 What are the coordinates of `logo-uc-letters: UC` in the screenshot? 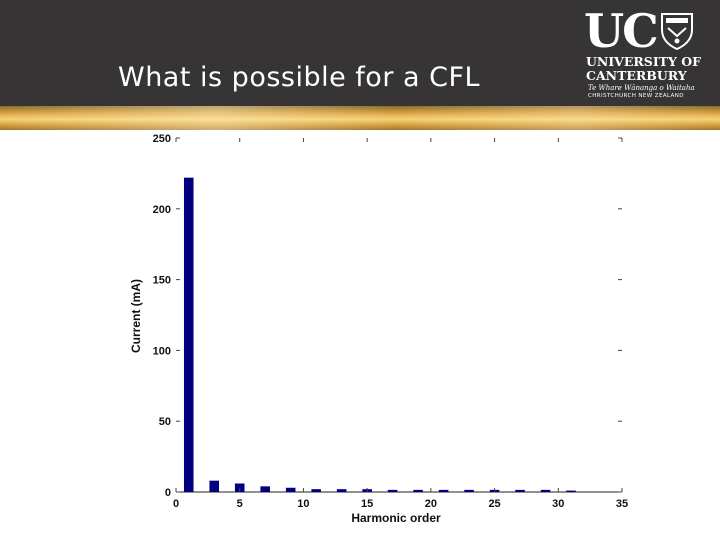 It's located at (621, 31).